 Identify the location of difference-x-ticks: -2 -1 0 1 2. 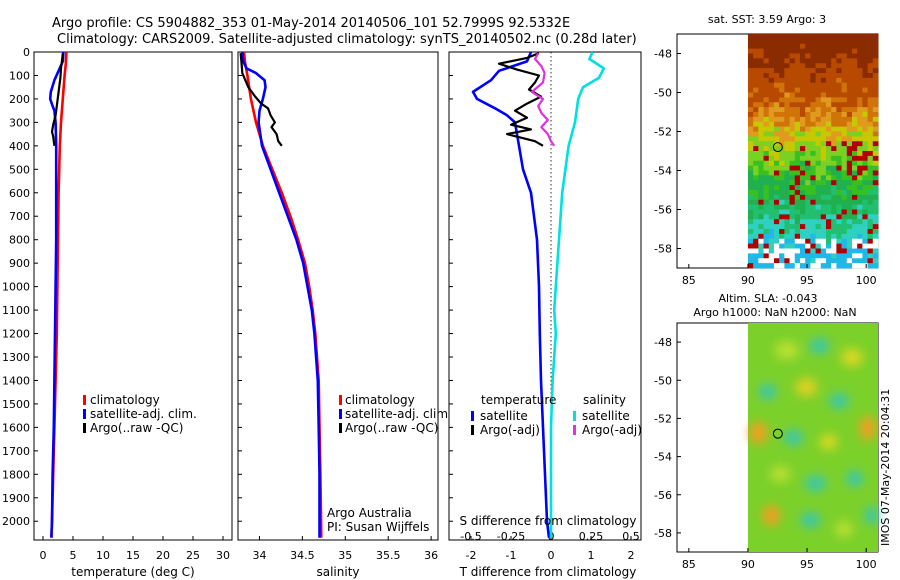
(550, 549).